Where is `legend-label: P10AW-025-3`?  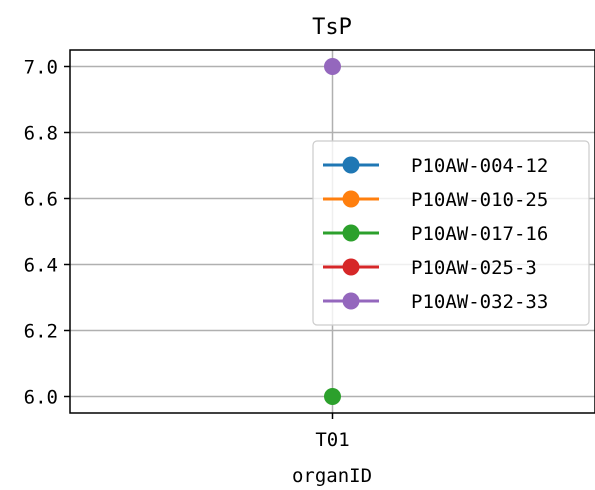 legend-label: P10AW-025-3 is located at coordinates (474, 268).